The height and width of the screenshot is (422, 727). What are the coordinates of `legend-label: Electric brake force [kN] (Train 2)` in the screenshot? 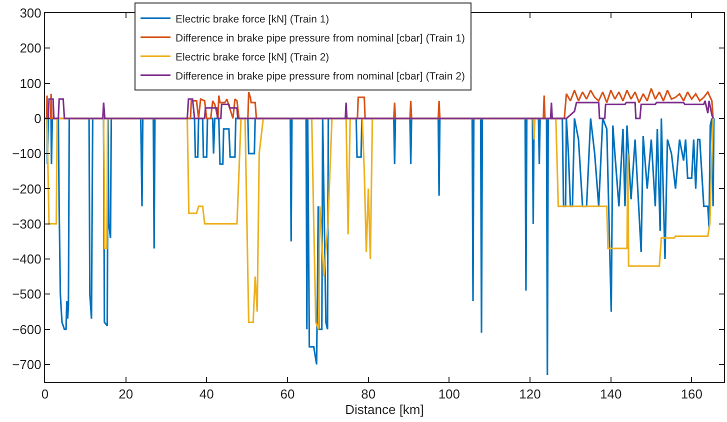 It's located at (253, 57).